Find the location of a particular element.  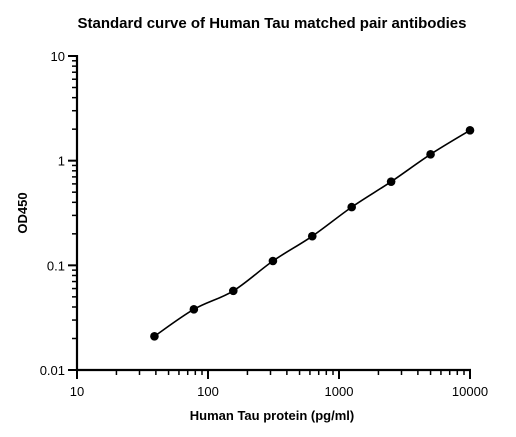

x-tick-label: 1000 is located at coordinates (339, 391).